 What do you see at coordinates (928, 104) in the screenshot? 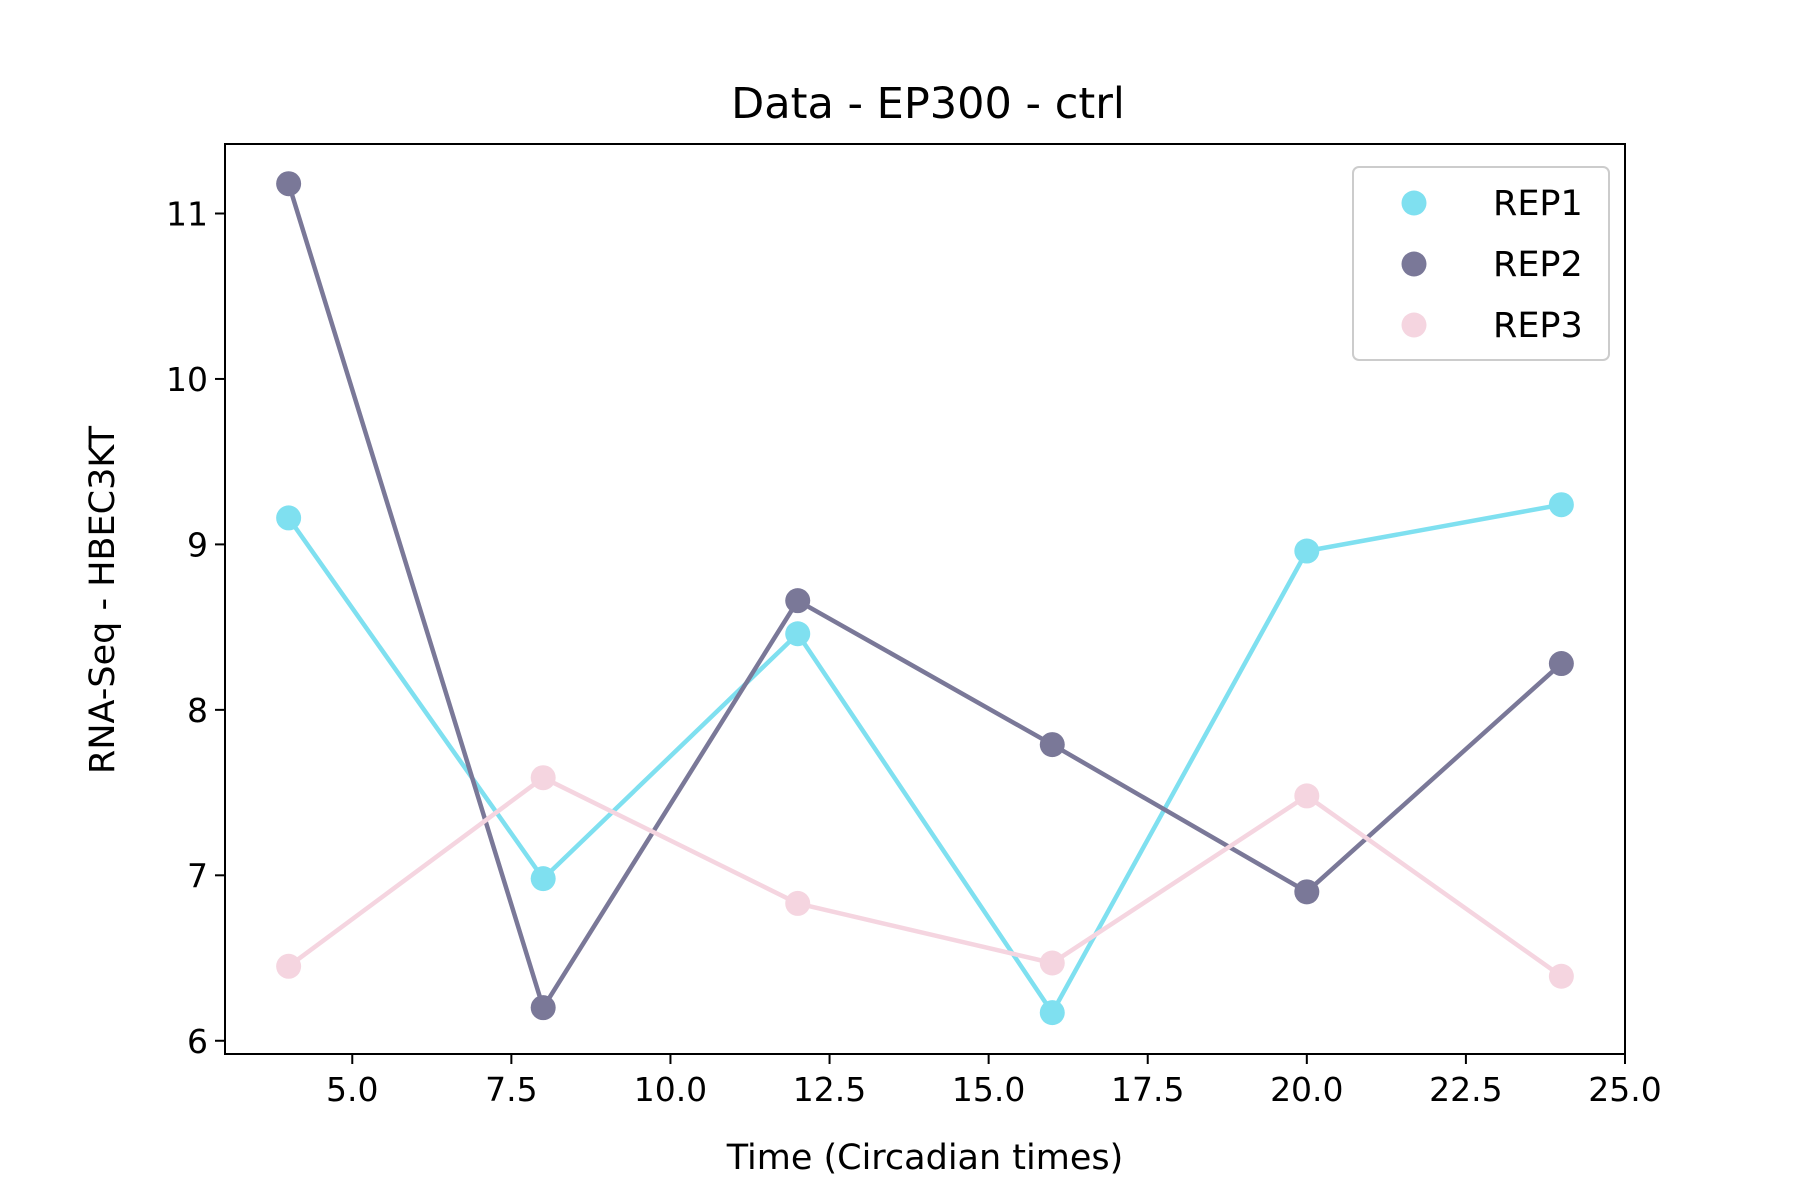
I see `chart-title: Data - EP300 - ctrl` at bounding box center [928, 104].